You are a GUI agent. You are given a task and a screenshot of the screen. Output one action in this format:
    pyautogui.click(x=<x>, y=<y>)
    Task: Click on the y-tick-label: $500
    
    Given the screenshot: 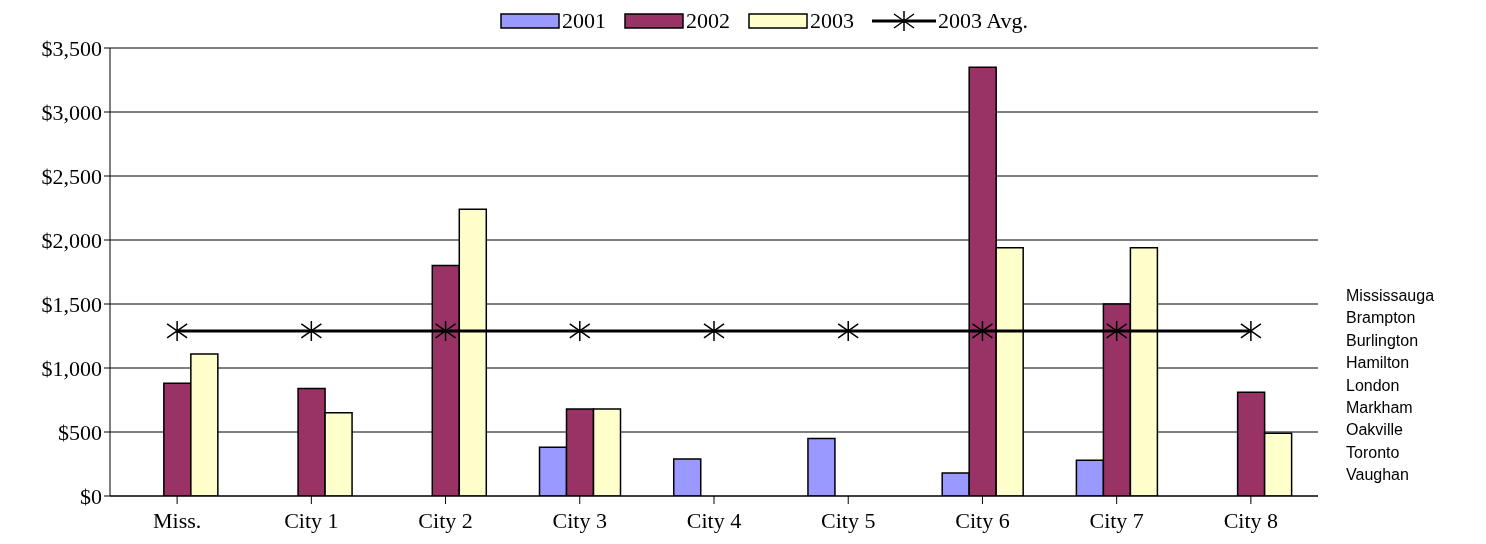 What is the action you would take?
    pyautogui.click(x=80, y=432)
    